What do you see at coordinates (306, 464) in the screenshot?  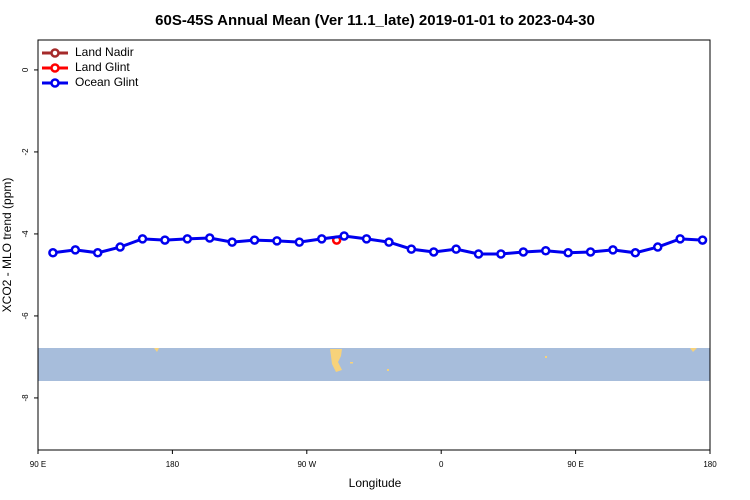 I see `x-tick-label: 90 W` at bounding box center [306, 464].